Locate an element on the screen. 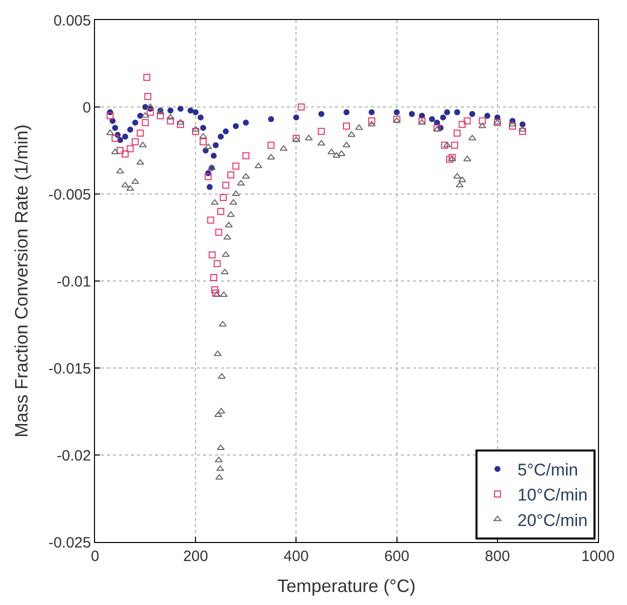 Image resolution: width=627 pixels, height=605 pixels. x-axis-title: Temperature (°C) is located at coordinates (346, 586).